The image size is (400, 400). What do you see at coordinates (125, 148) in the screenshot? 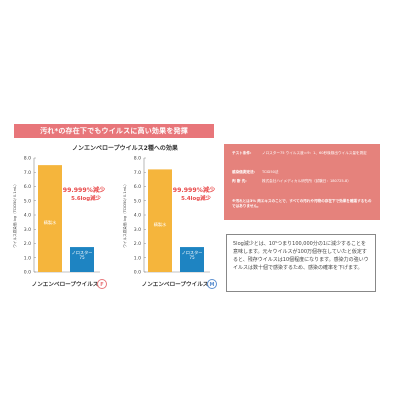
I see `chart-subtitle: ノンエンベロープウイルス2種への効果` at bounding box center [125, 148].